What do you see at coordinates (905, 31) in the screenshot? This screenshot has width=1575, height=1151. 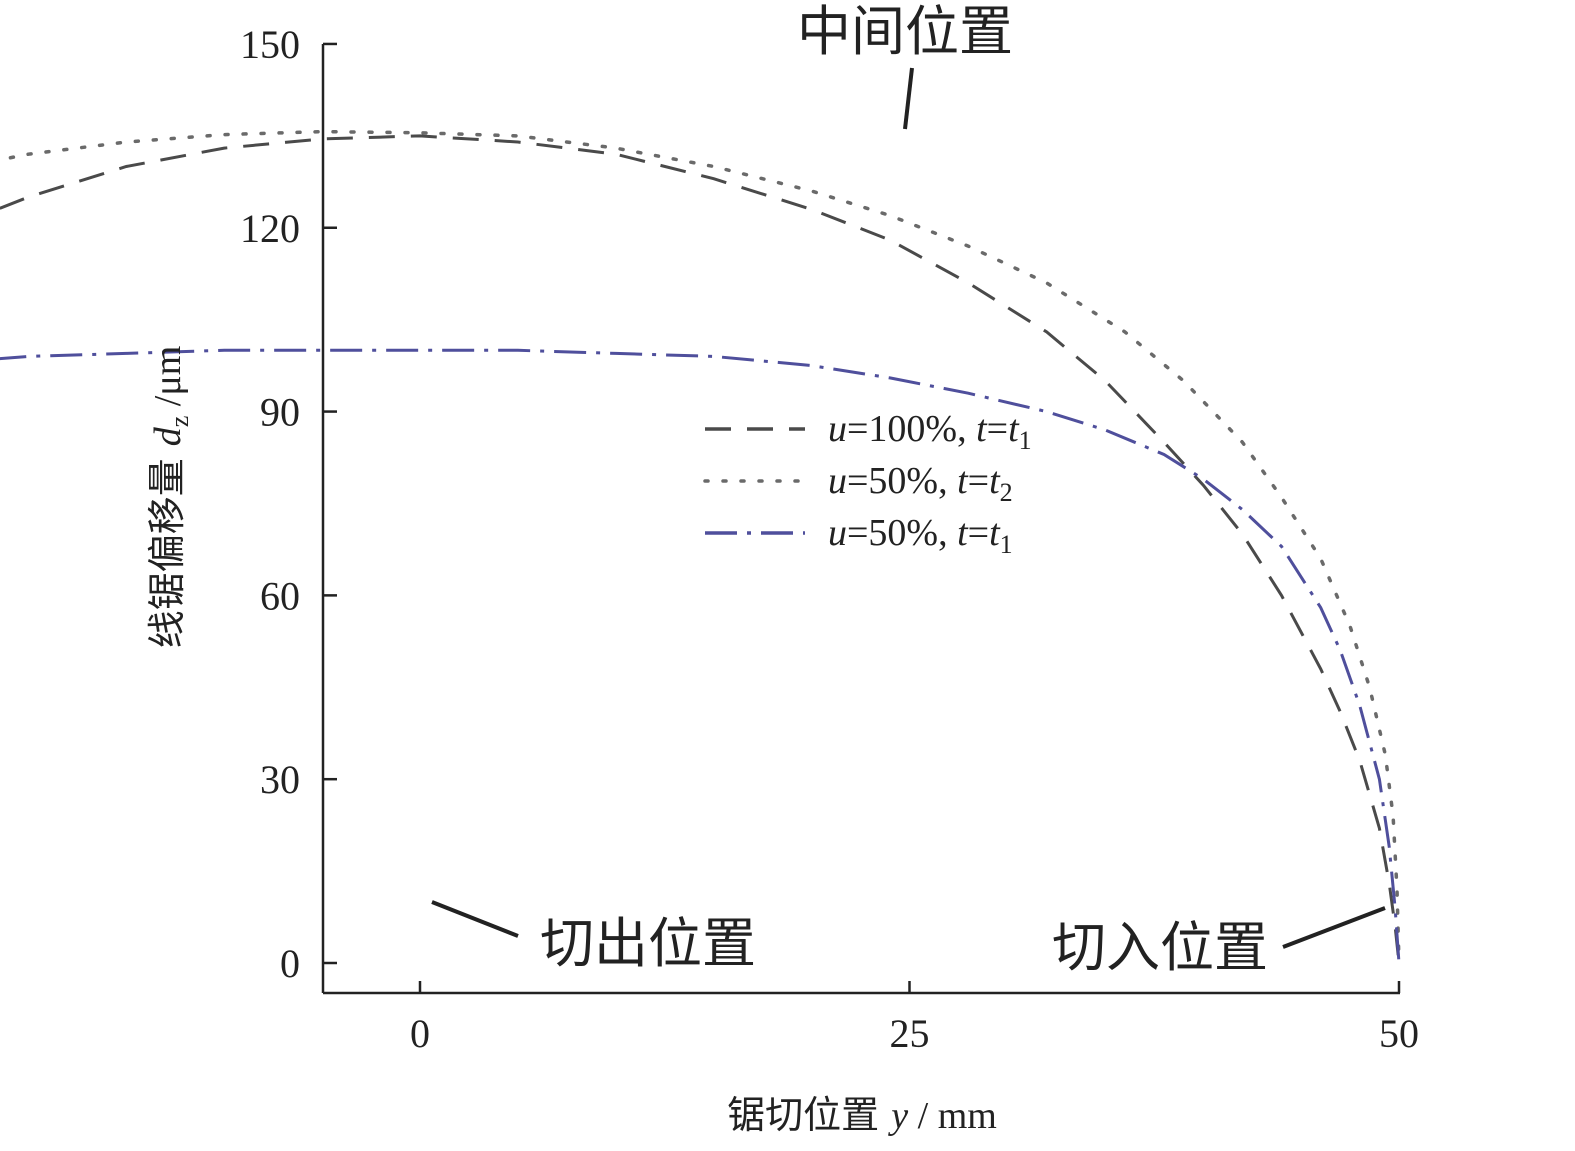 I see `annotation-label-1: 中间位置` at bounding box center [905, 31].